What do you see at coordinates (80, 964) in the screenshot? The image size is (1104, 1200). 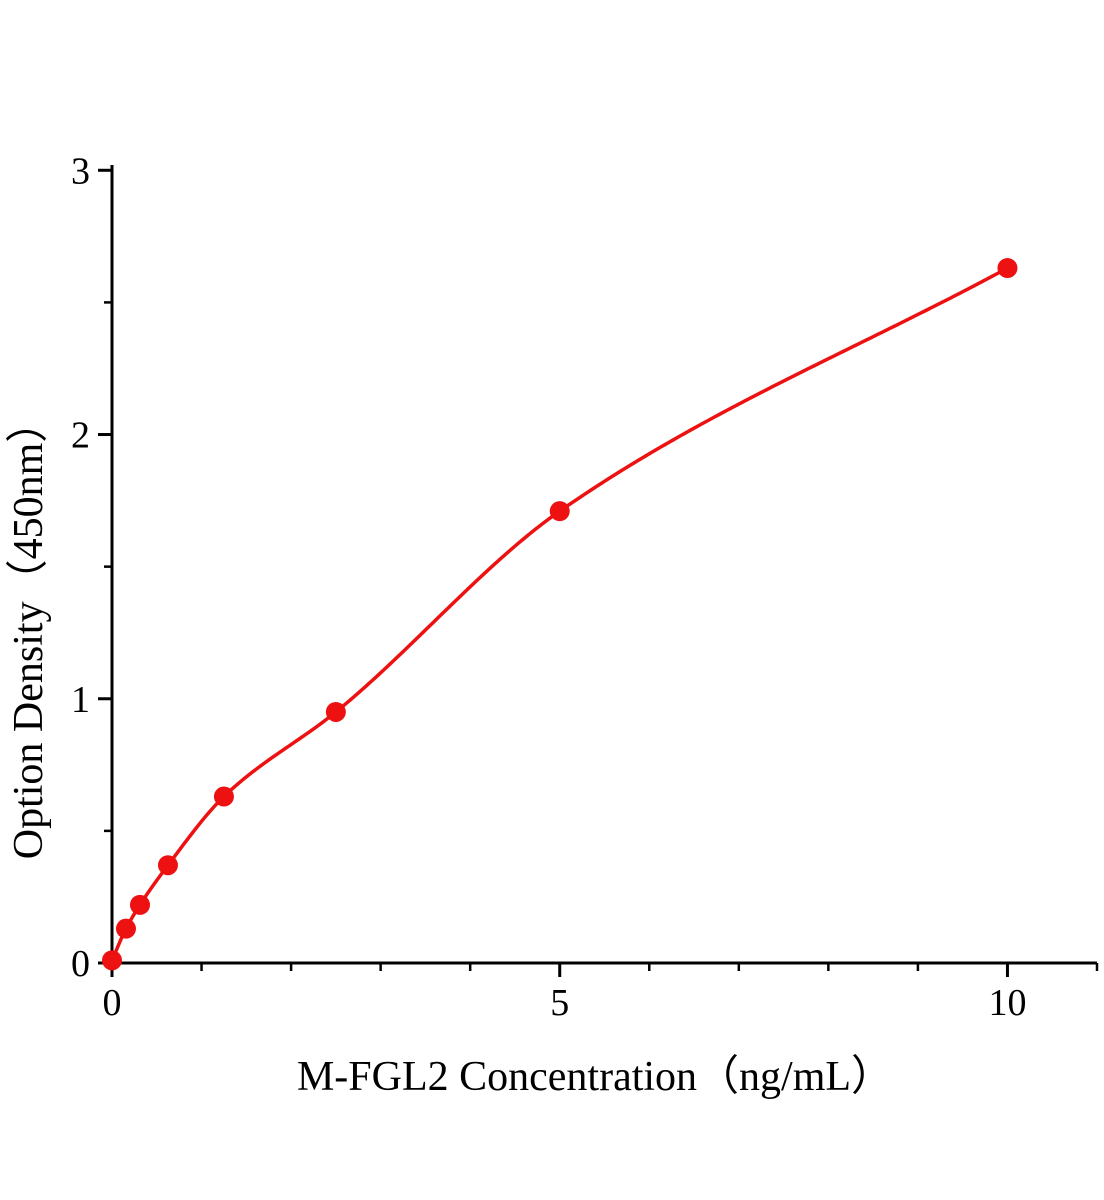 I see `y-tick-label: 0` at bounding box center [80, 964].